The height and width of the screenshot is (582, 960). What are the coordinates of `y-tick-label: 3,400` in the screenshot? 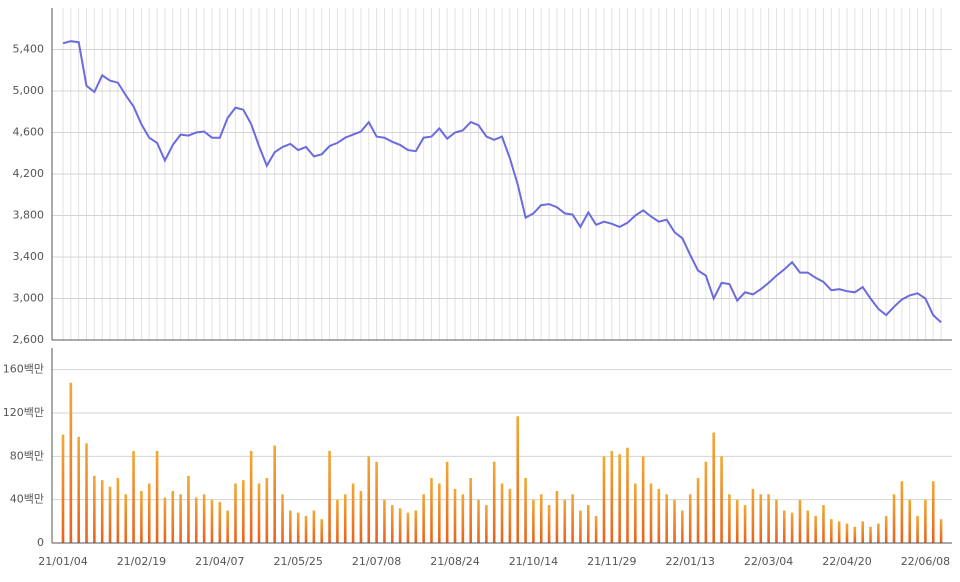 It's located at (29, 256).